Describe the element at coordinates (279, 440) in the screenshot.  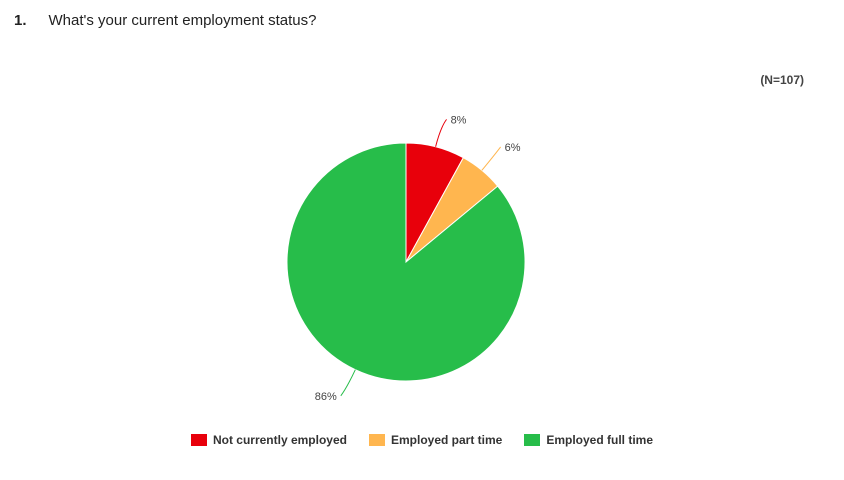
I see `legend-label-not-employed: Not currently employed` at that location.